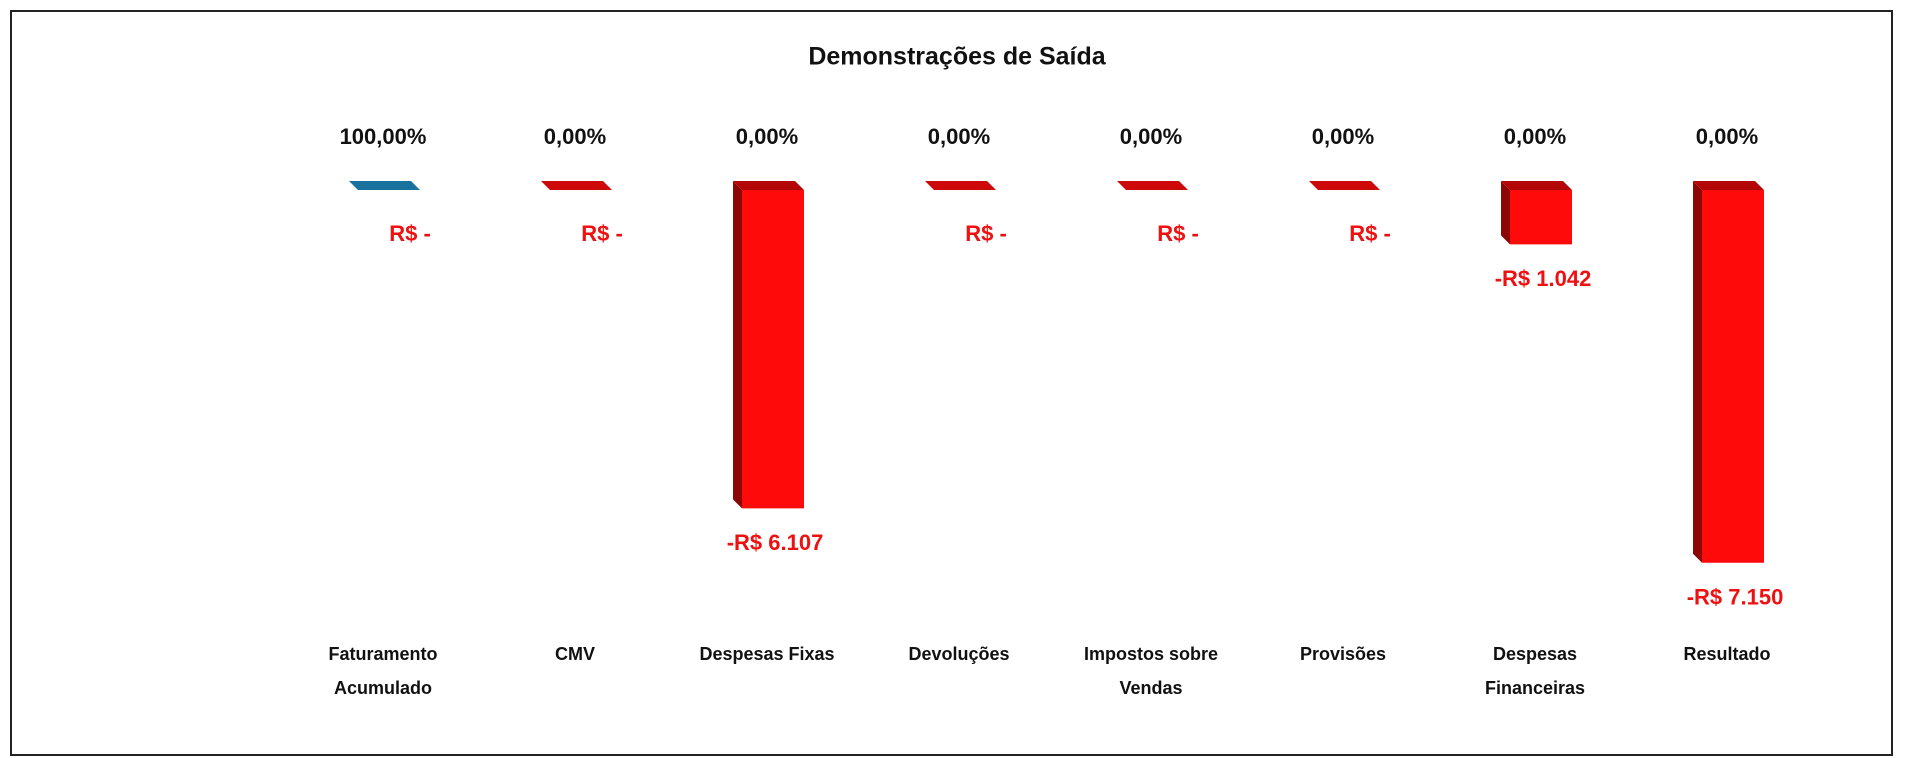 The image size is (1905, 758). What do you see at coordinates (383, 671) in the screenshot?
I see `x-tick-label: Faturamento Acumulado` at bounding box center [383, 671].